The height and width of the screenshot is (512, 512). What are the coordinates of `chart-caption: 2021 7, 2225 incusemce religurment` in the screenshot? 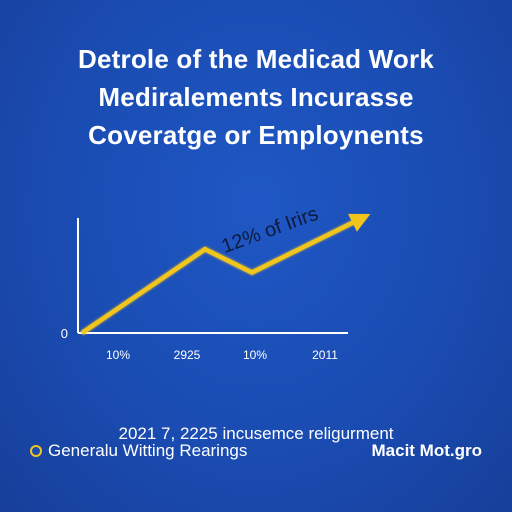 It's located at (256, 433).